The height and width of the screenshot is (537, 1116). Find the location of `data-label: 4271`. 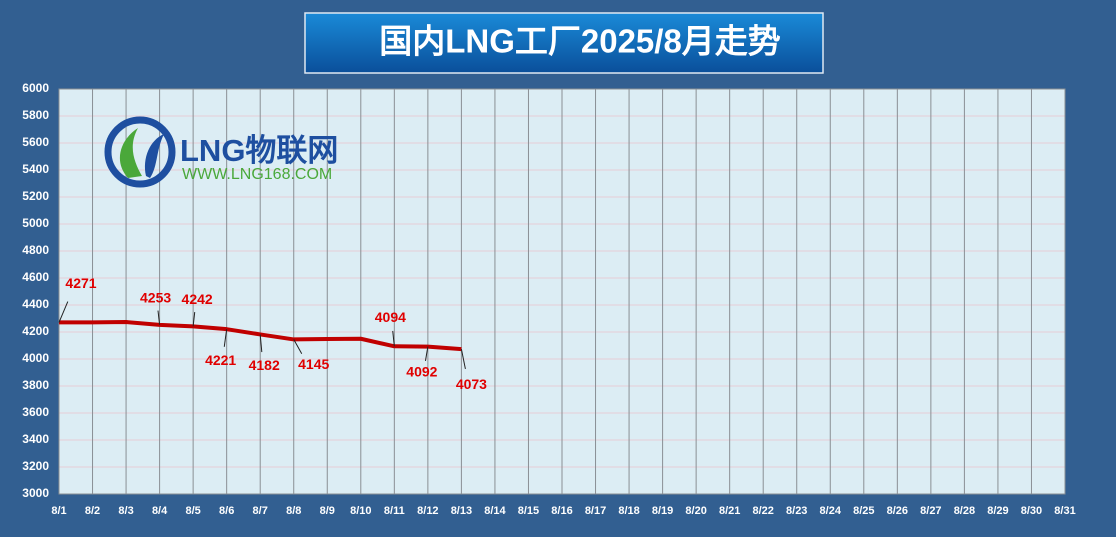

data-label: 4271 is located at coordinates (80, 283).